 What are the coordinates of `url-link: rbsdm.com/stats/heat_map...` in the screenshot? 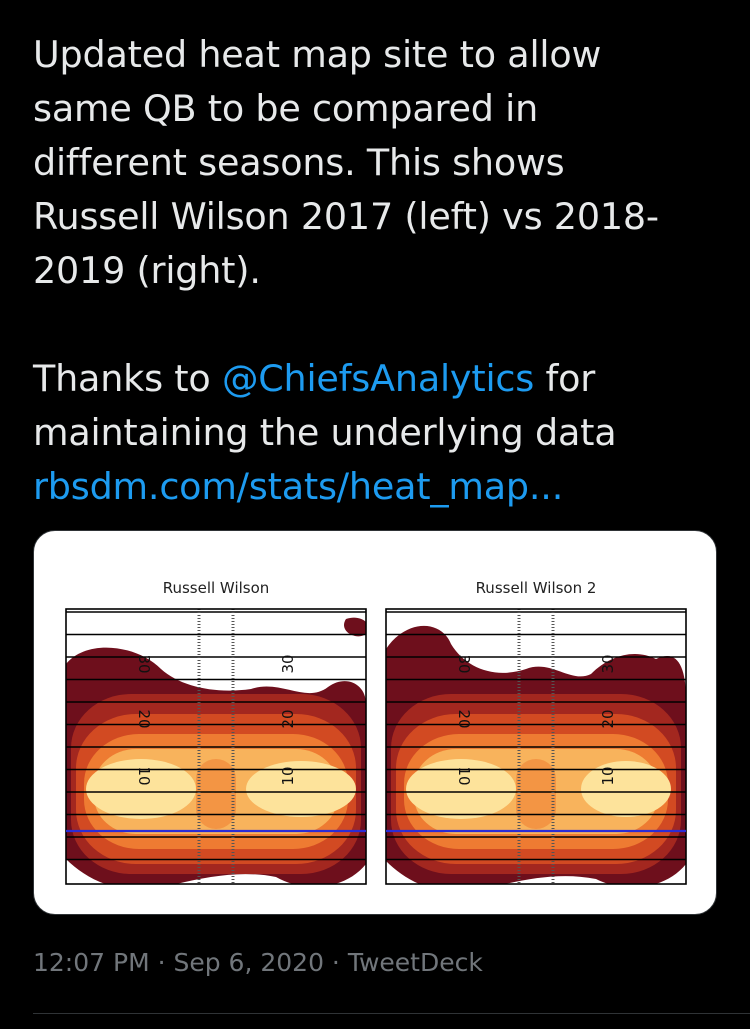 It's located at (298, 486).